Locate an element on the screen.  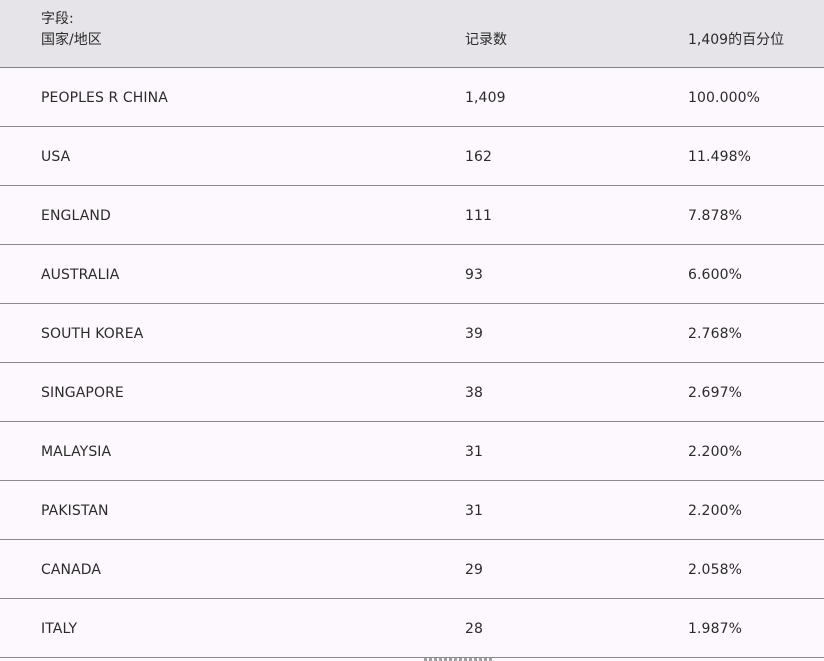
country-cell: PEOPLES R CHINA is located at coordinates (104, 98).